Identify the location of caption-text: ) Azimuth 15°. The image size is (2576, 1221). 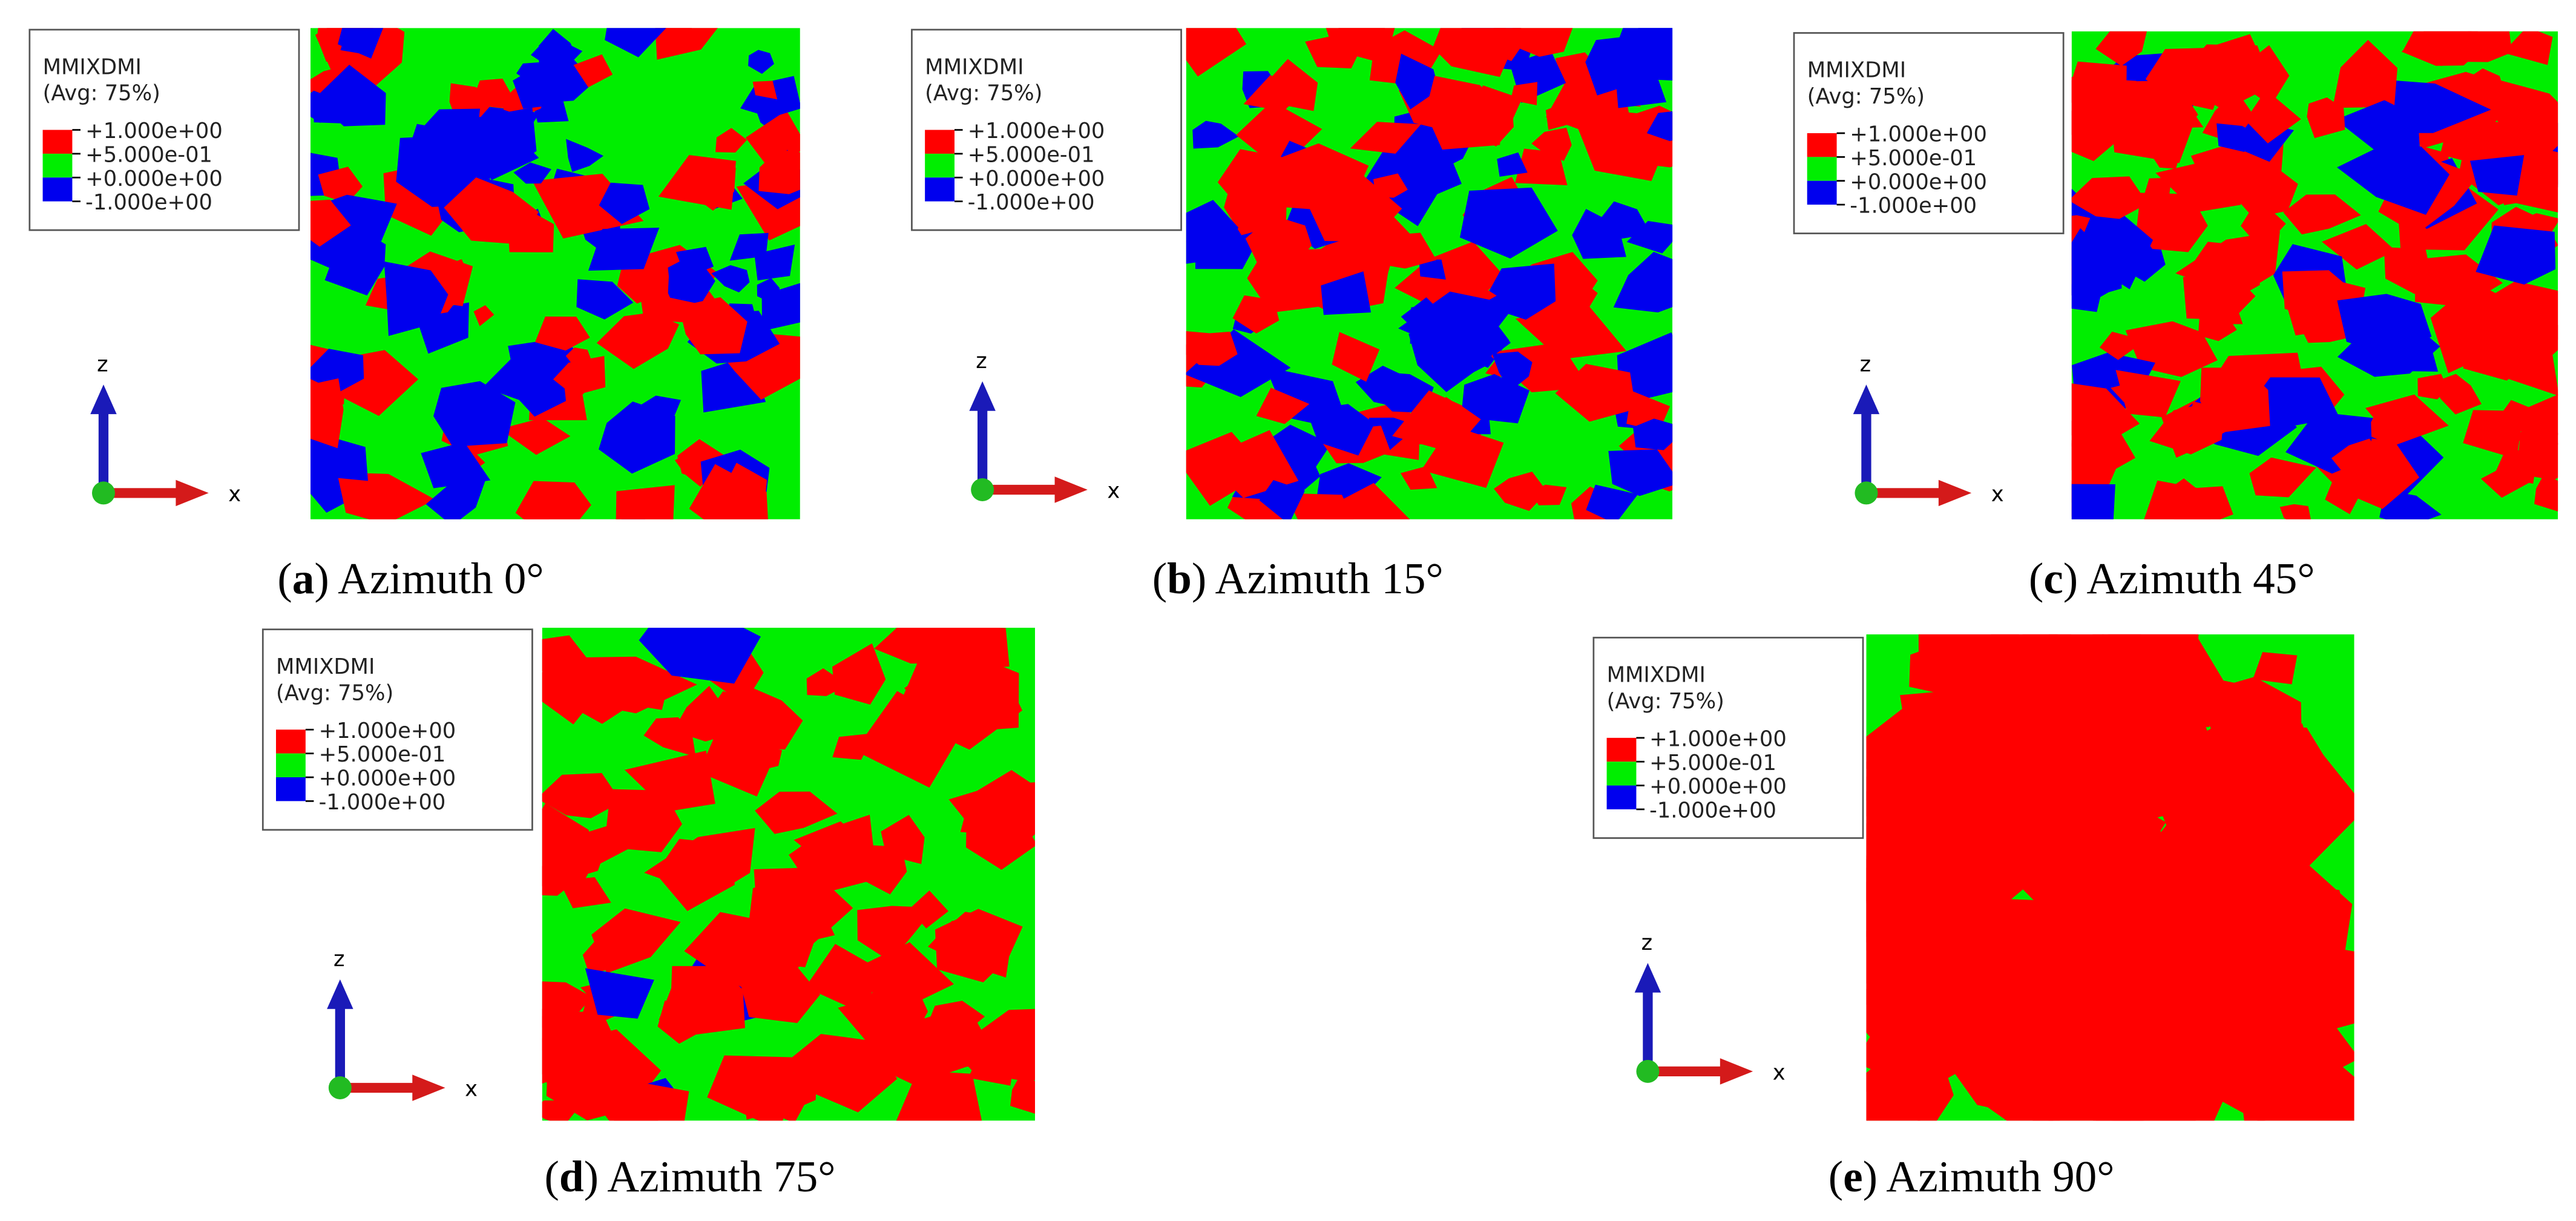
(1318, 578).